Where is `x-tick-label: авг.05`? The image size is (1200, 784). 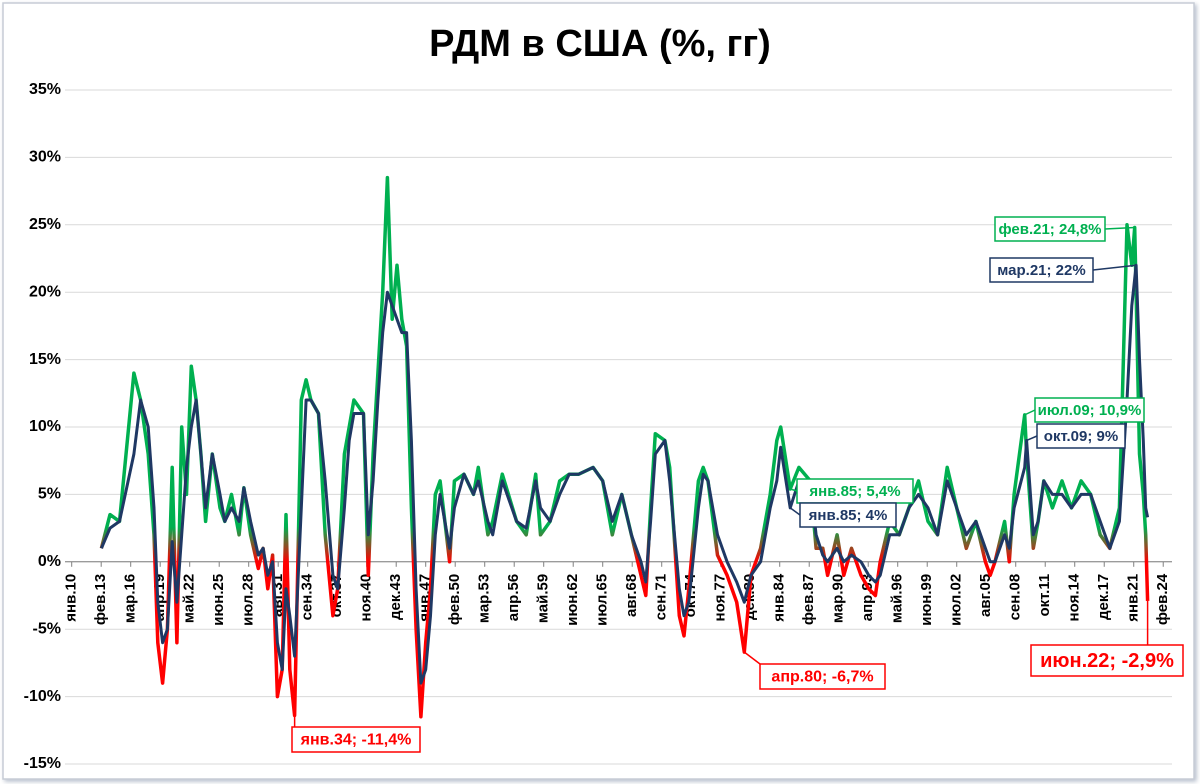 x-tick-label: авг.05 is located at coordinates (985, 595).